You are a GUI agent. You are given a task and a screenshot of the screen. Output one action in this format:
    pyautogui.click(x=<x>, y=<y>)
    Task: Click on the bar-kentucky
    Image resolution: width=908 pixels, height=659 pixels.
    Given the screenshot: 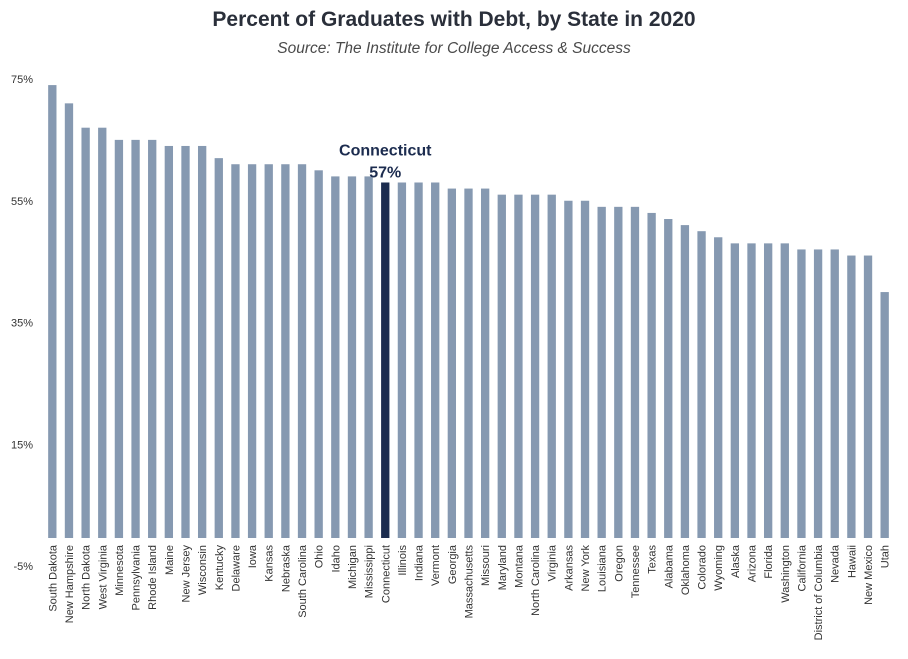 What is the action you would take?
    pyautogui.click(x=218, y=348)
    